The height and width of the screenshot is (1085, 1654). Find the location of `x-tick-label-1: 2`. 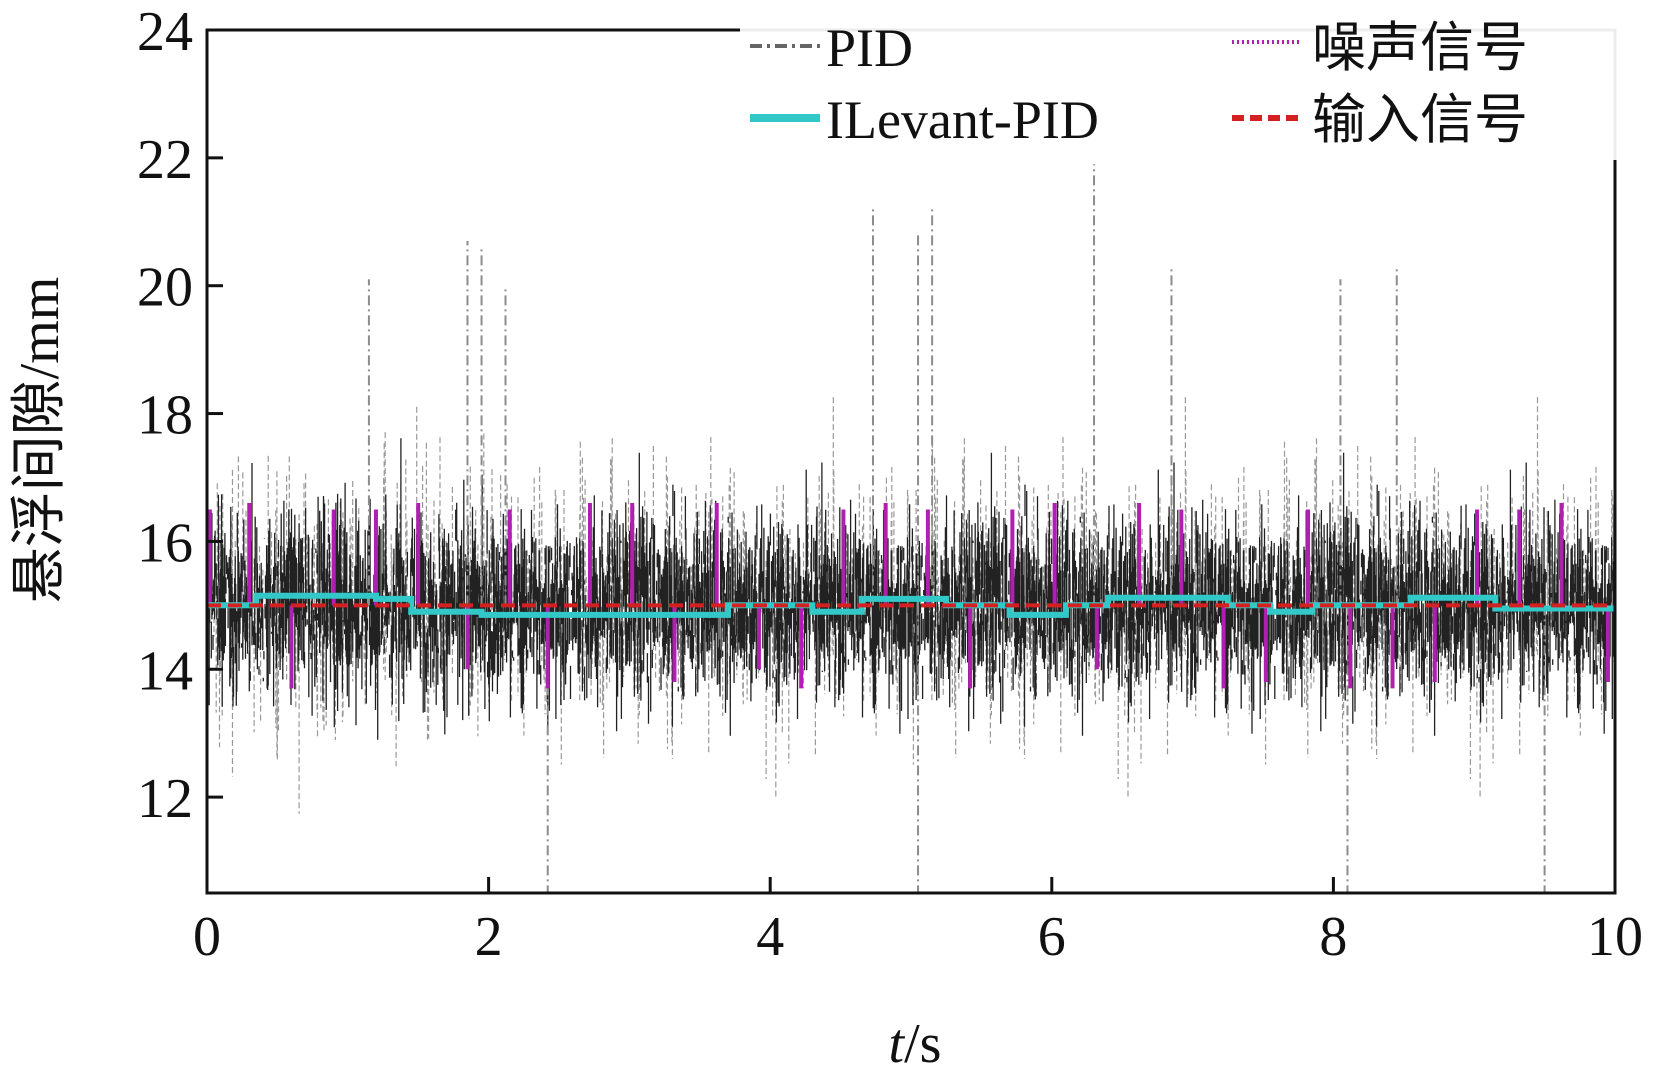

x-tick-label-1: 2 is located at coordinates (489, 937).